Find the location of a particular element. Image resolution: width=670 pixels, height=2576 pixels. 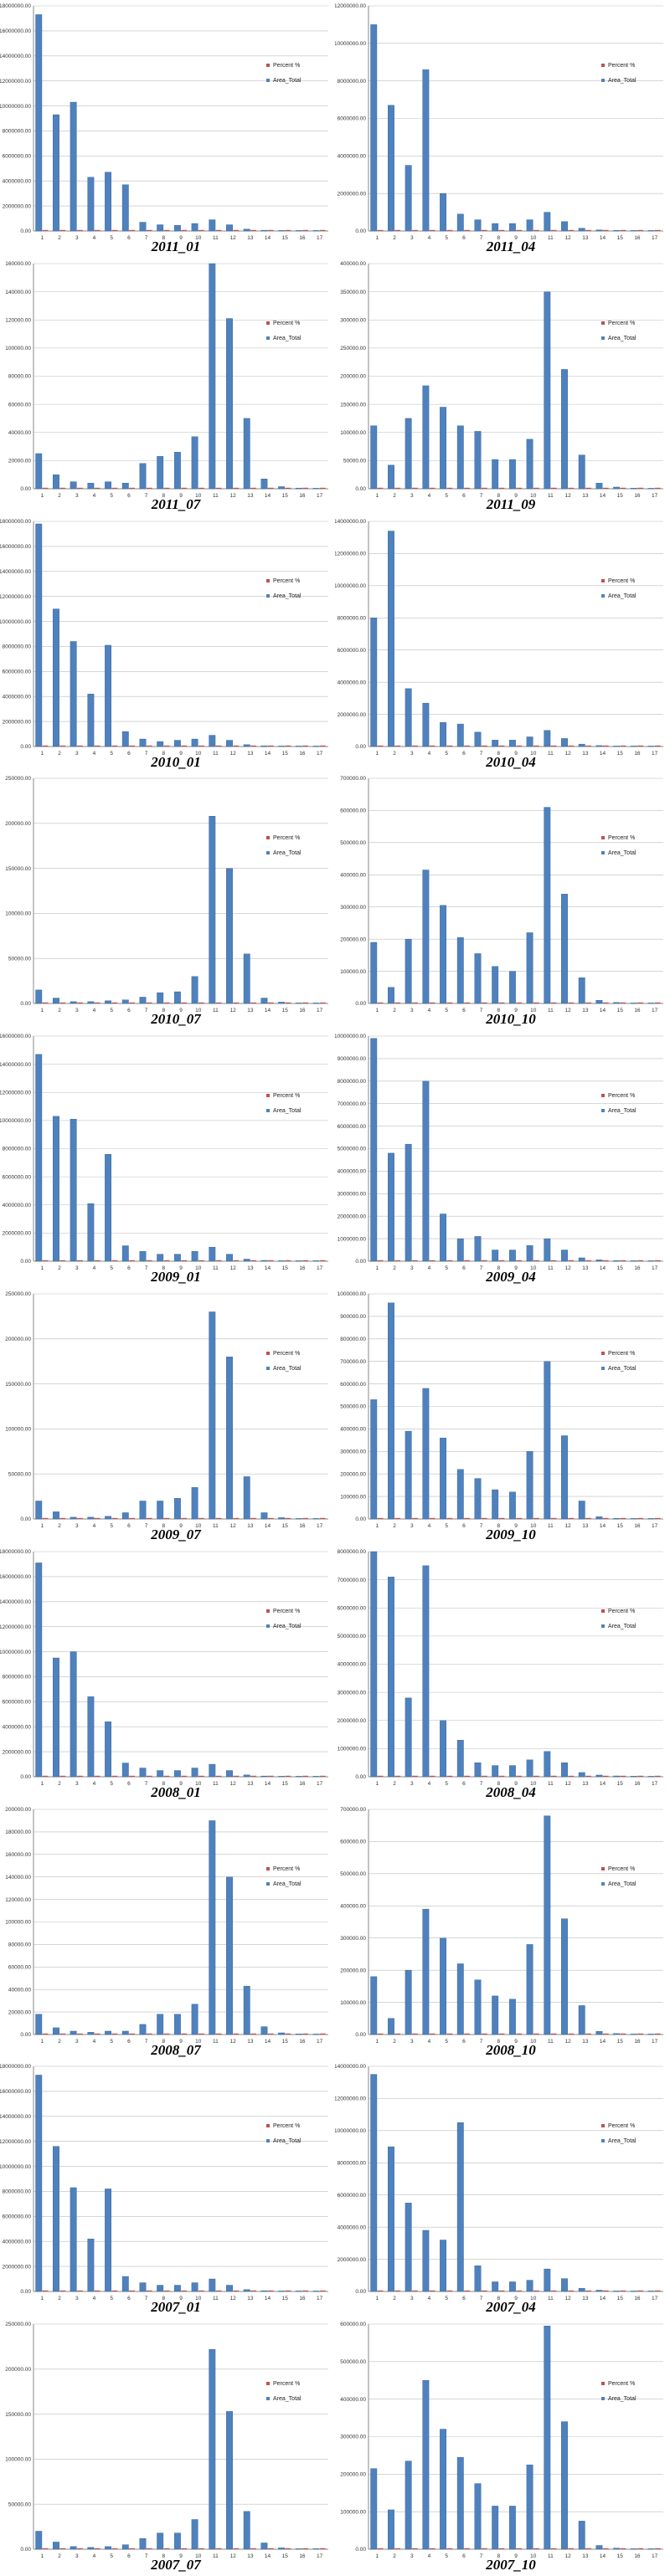

x-tick-label: 9 is located at coordinates (516, 496).